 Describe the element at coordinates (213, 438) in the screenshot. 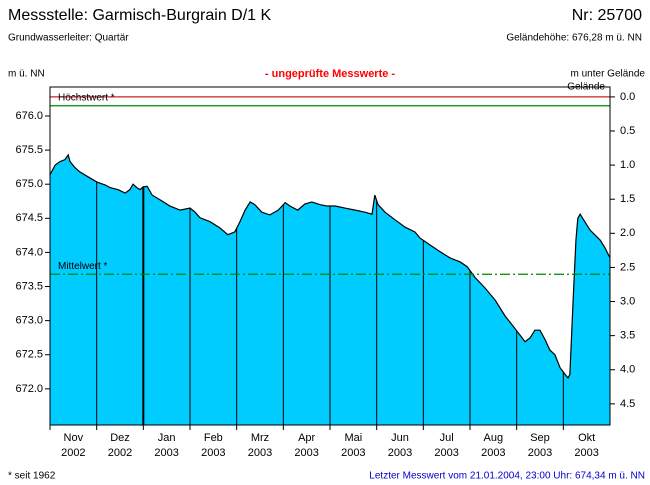

I see `x-tick-label: Feb` at that location.